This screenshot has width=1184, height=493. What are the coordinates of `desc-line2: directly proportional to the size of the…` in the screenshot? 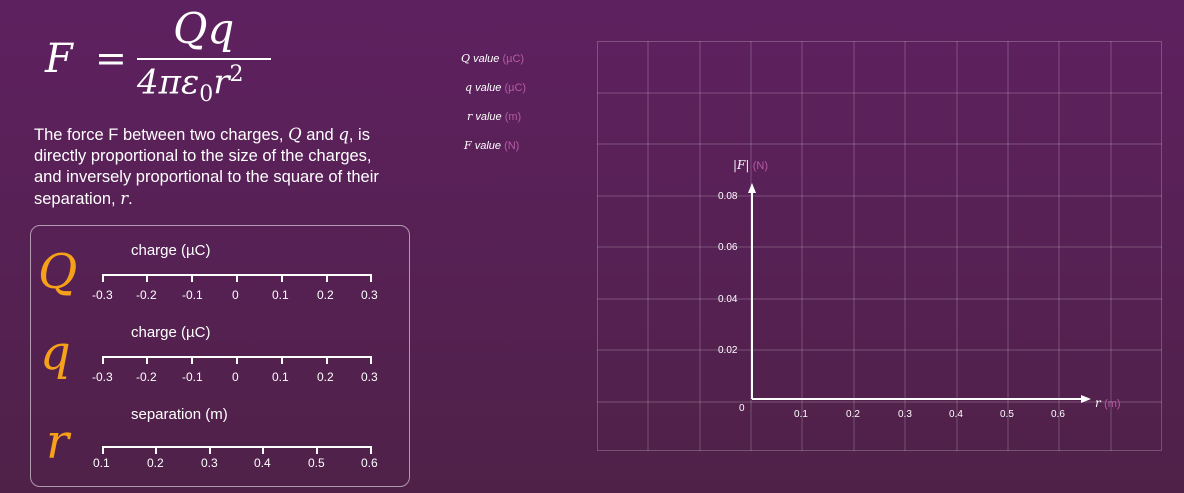 It's located at (203, 156).